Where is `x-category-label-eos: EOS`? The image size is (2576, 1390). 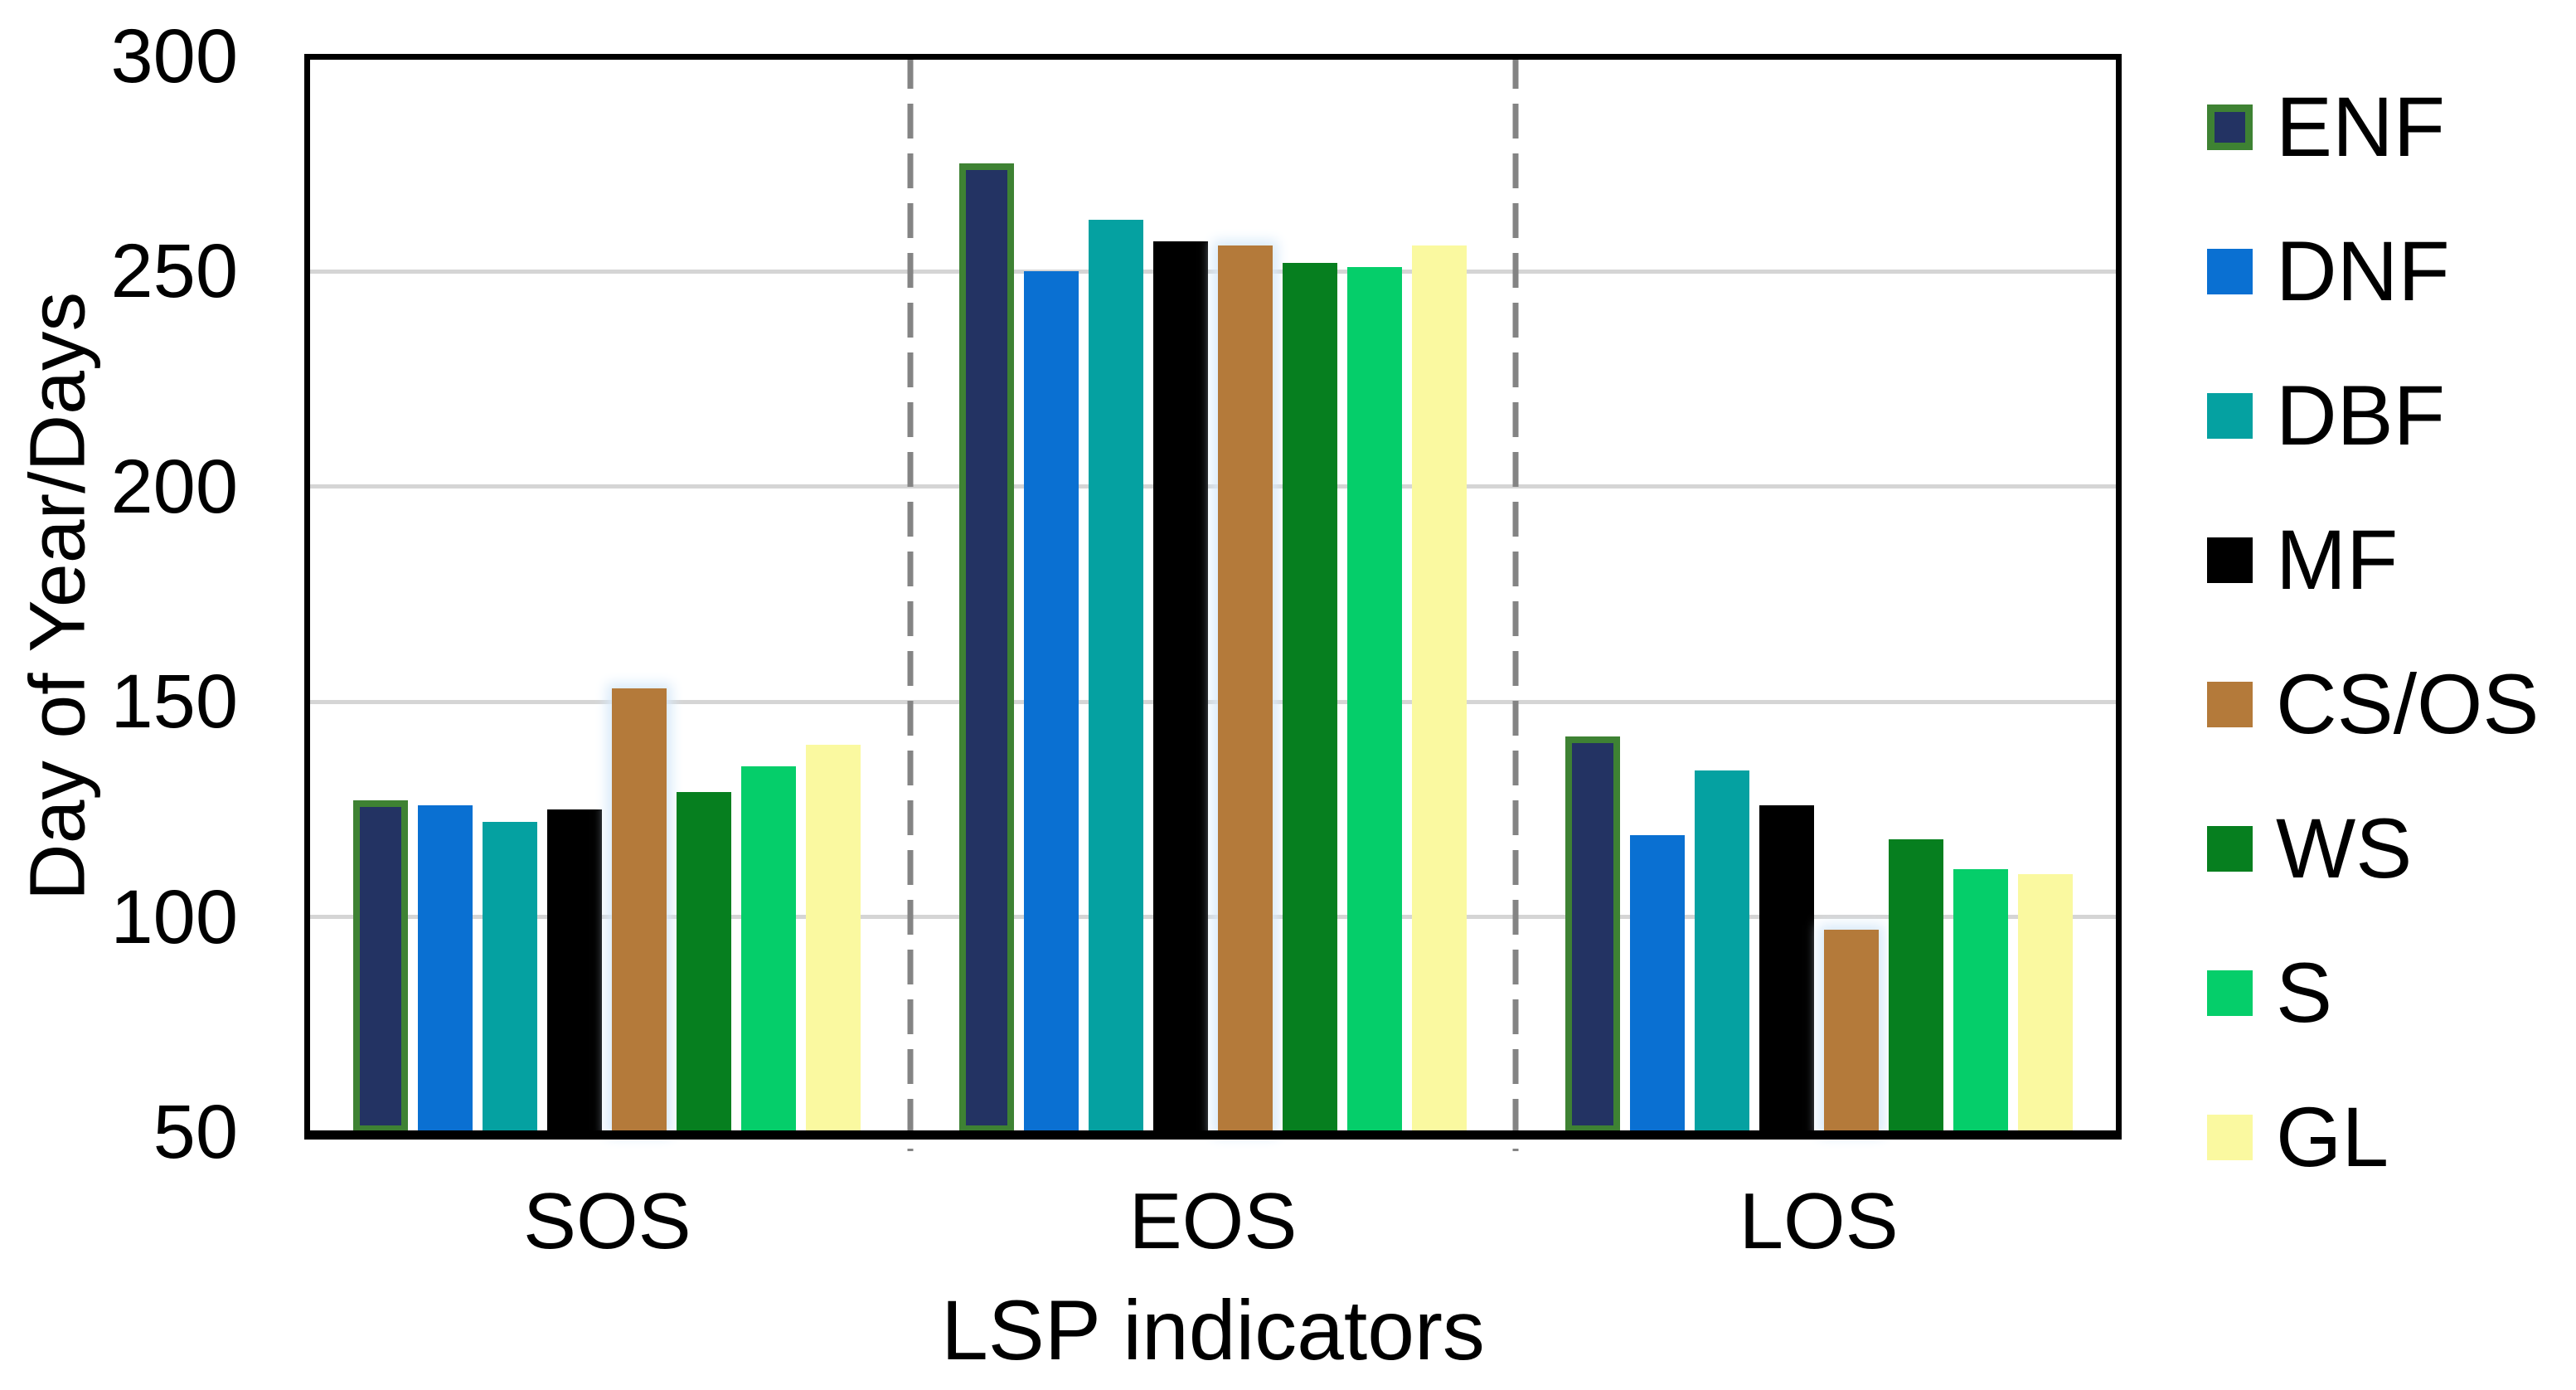
x-category-label-eos: EOS is located at coordinates (1213, 1221).